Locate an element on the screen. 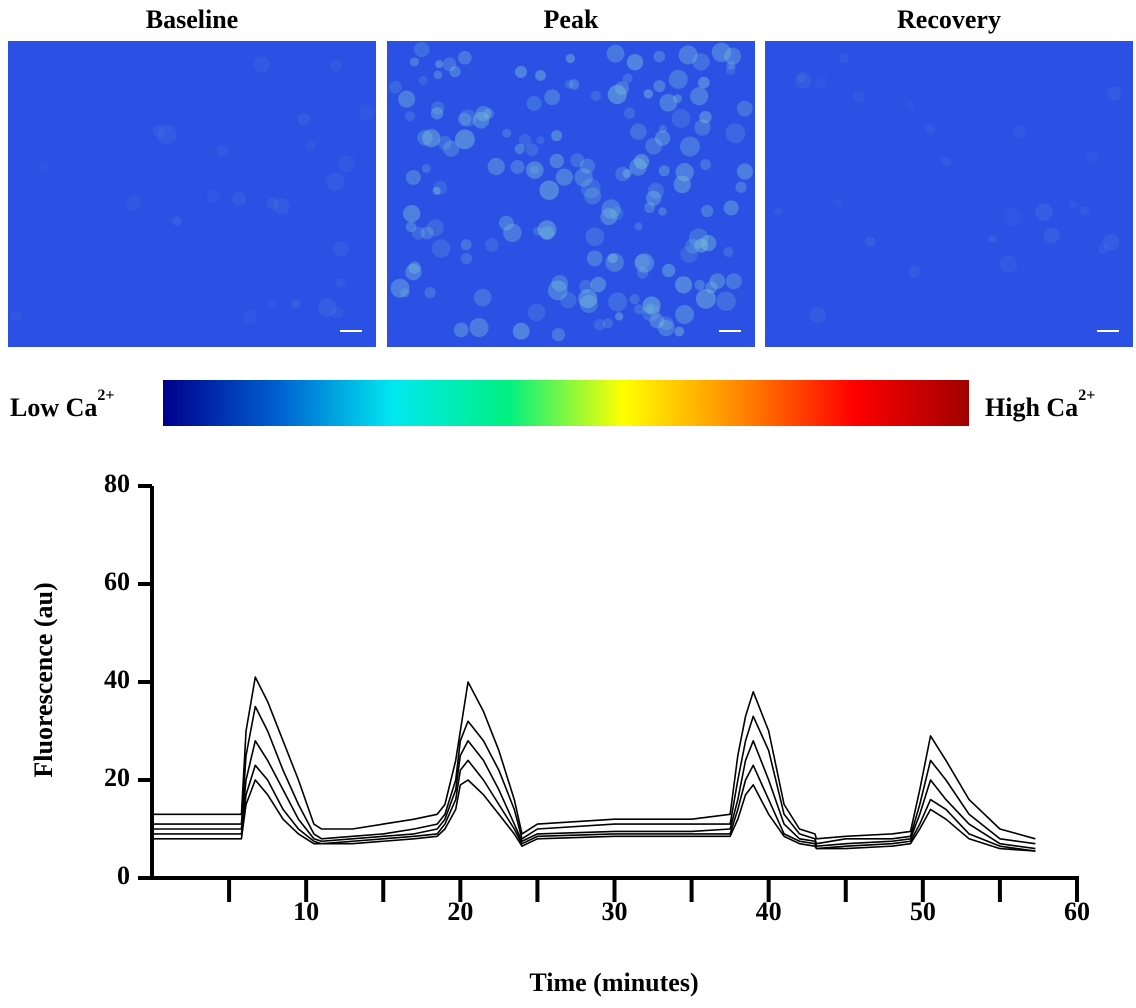 This screenshot has height=1008, width=1136. y-tick-label: 60 is located at coordinates (117, 581).